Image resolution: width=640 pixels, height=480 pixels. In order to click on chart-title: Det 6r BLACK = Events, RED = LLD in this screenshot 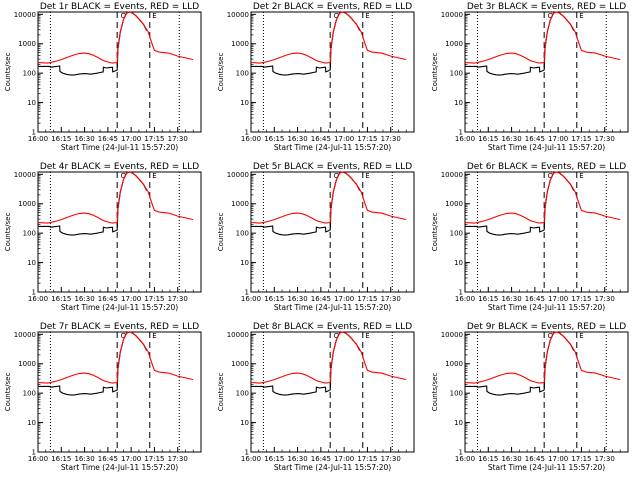, I will do `click(546, 167)`.